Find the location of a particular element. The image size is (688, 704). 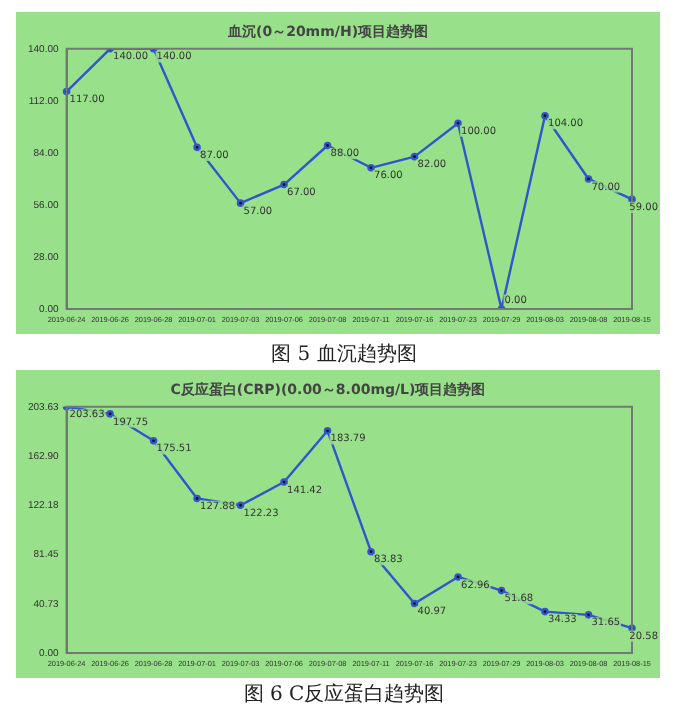

caption: 图 5 血沉趋势图 is located at coordinates (344, 354).